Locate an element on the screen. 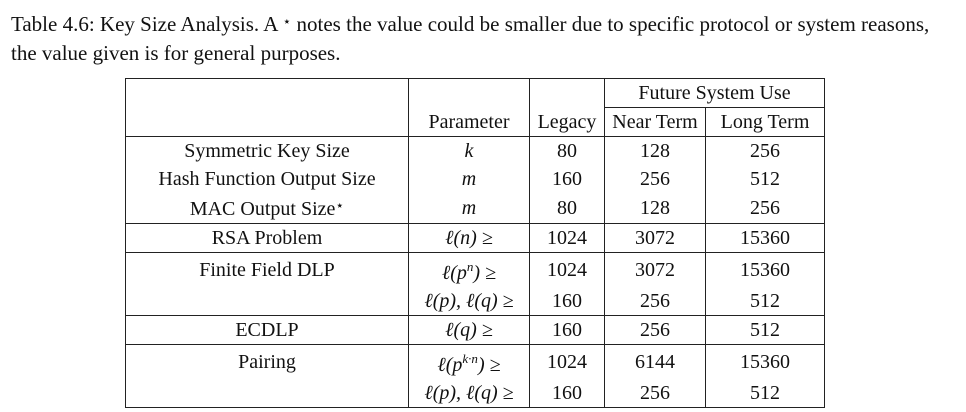 The width and height of the screenshot is (966, 412). metric-cell: RSA Problem is located at coordinates (267, 238).